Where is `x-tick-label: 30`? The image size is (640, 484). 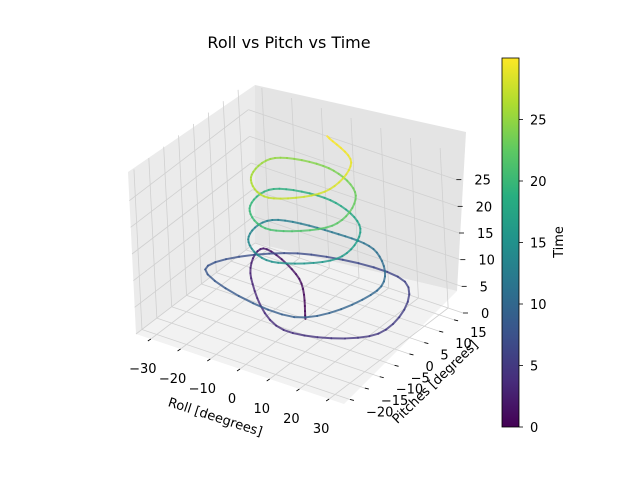 x-tick-label: 30 is located at coordinates (321, 429).